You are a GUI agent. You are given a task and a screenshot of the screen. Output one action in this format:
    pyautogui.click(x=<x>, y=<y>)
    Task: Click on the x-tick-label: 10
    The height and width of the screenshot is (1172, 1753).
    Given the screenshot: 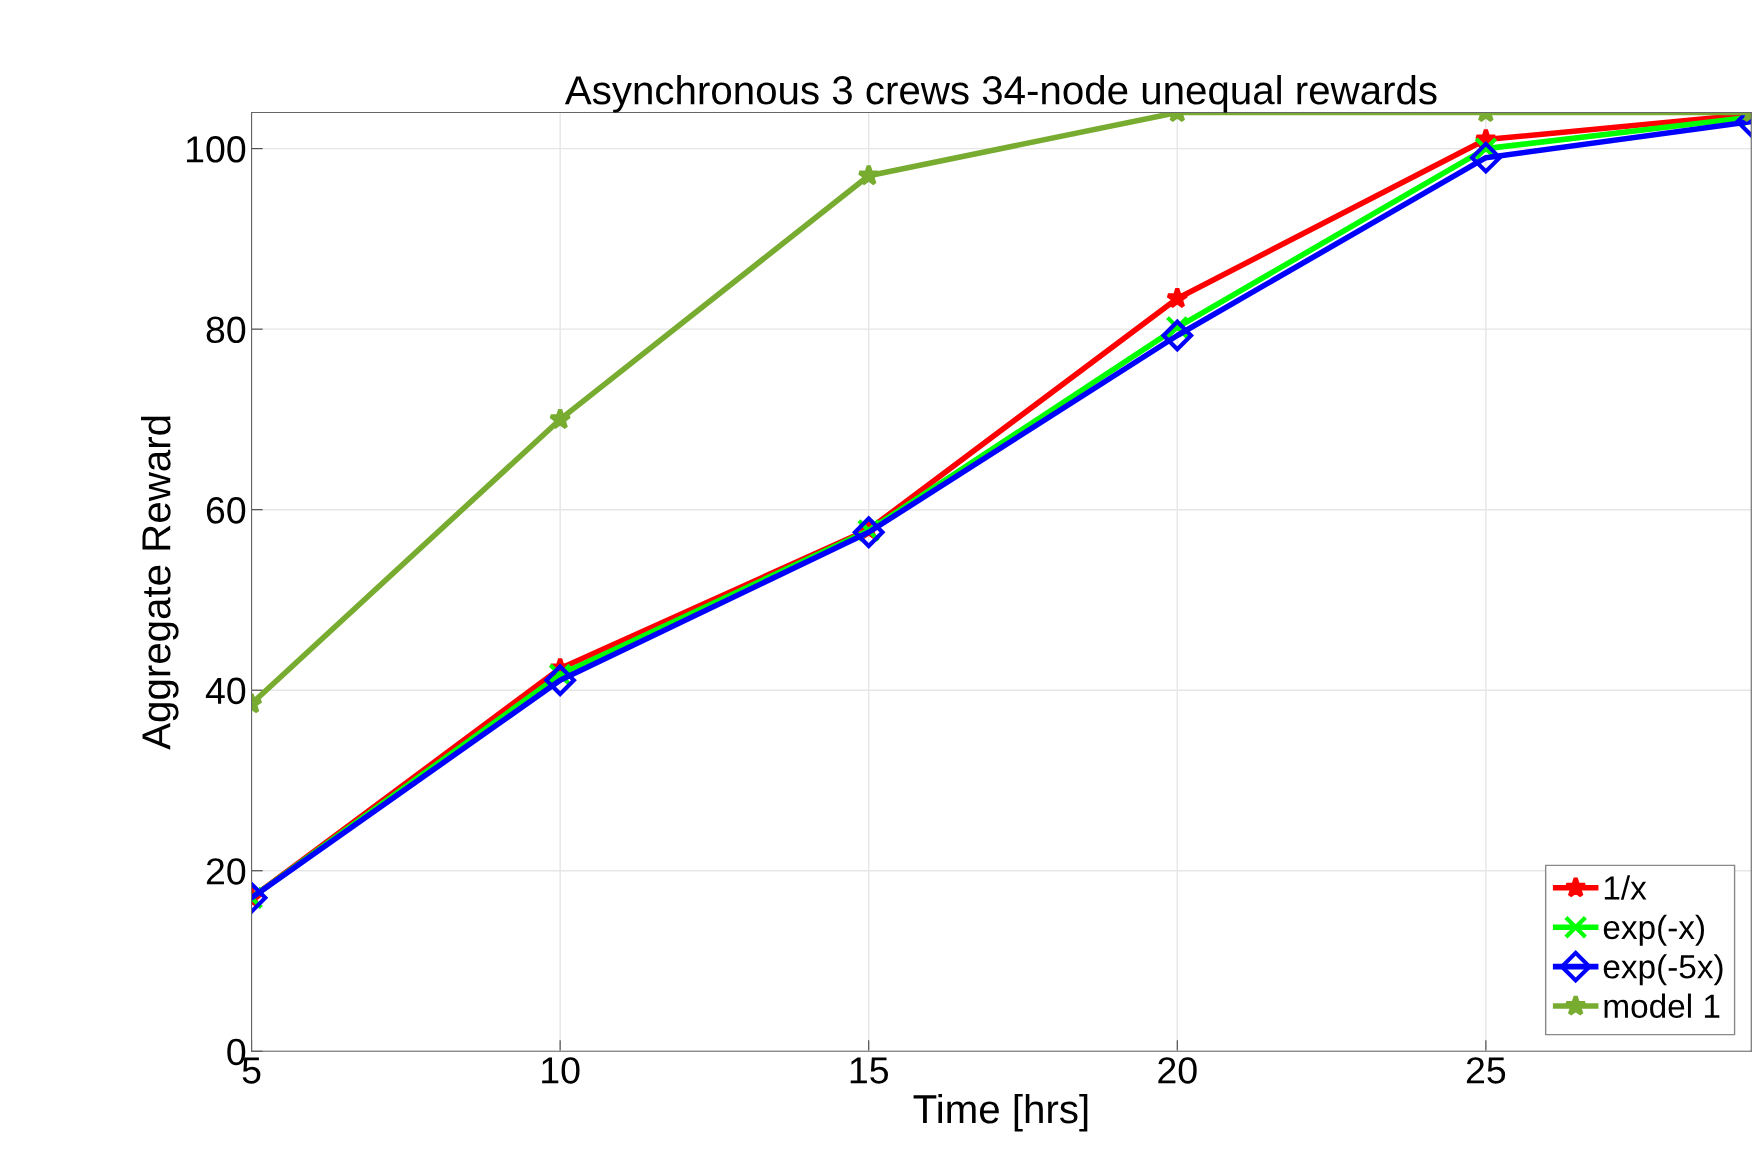 What is the action you would take?
    pyautogui.click(x=561, y=1070)
    